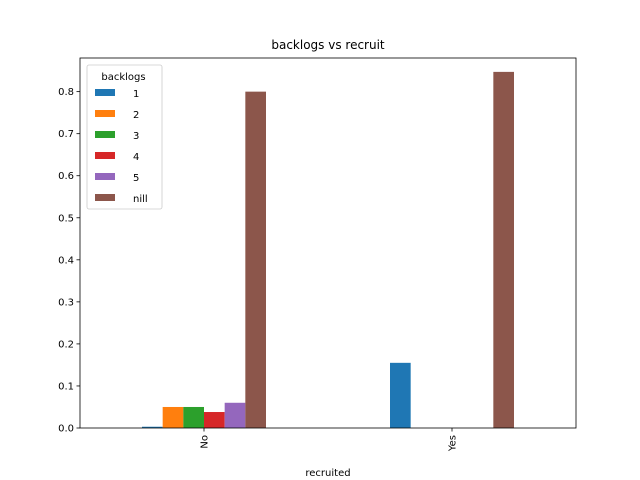 This screenshot has width=640, height=480. What do you see at coordinates (136, 157) in the screenshot?
I see `legend-entry-4: 4` at bounding box center [136, 157].